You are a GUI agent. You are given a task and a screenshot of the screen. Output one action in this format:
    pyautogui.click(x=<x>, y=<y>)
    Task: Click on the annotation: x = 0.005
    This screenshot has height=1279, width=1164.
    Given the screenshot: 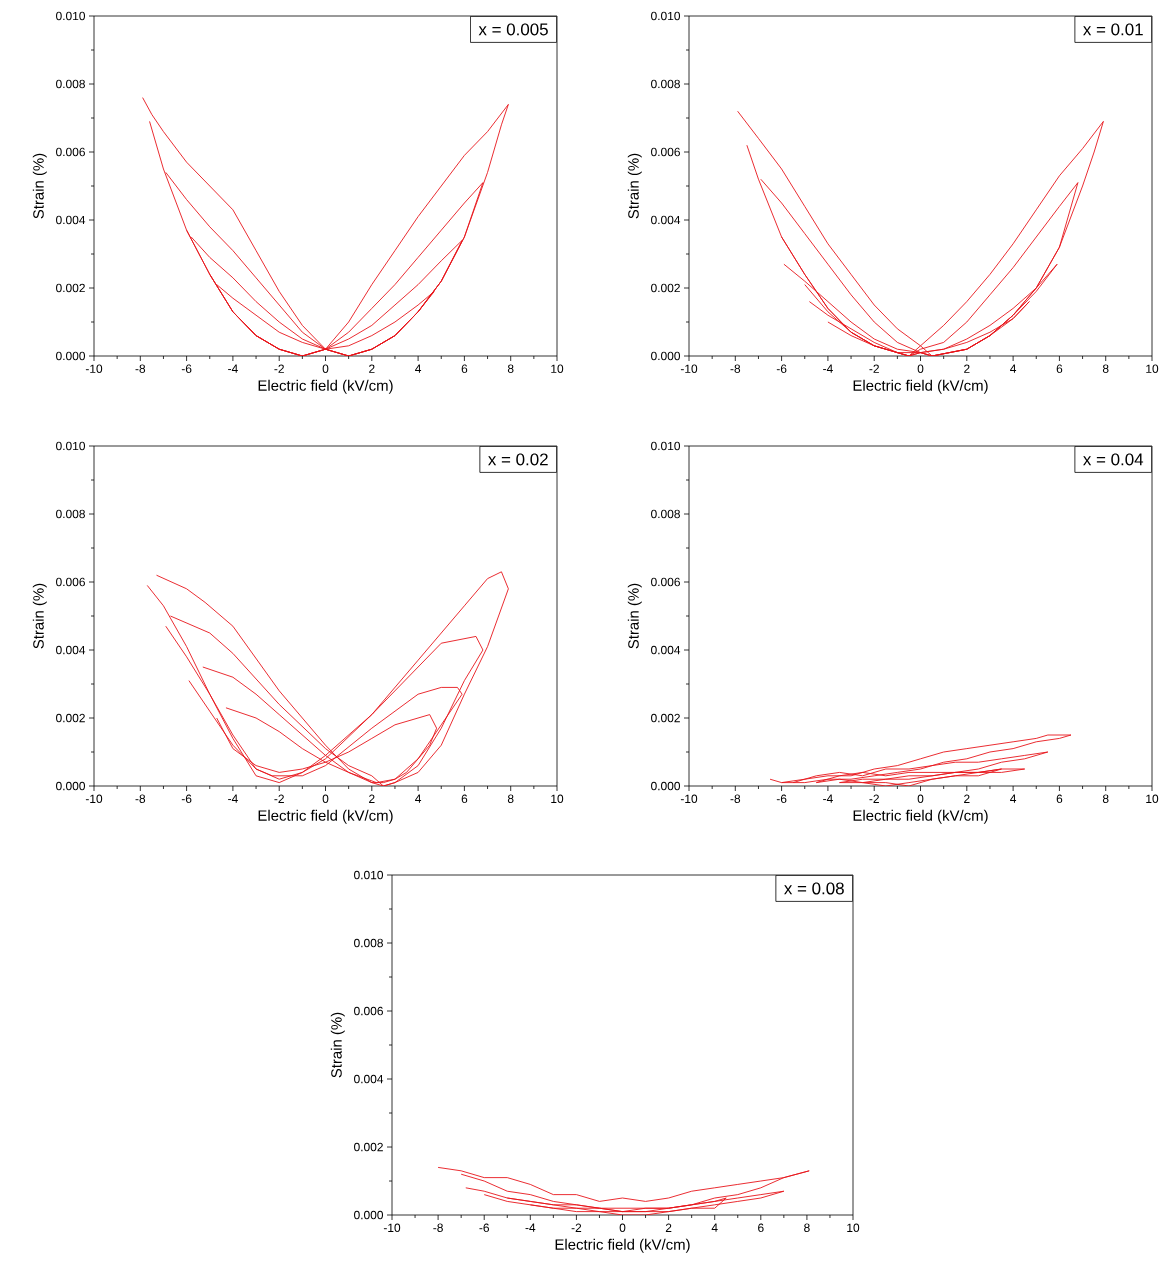 What is the action you would take?
    pyautogui.click(x=513, y=29)
    